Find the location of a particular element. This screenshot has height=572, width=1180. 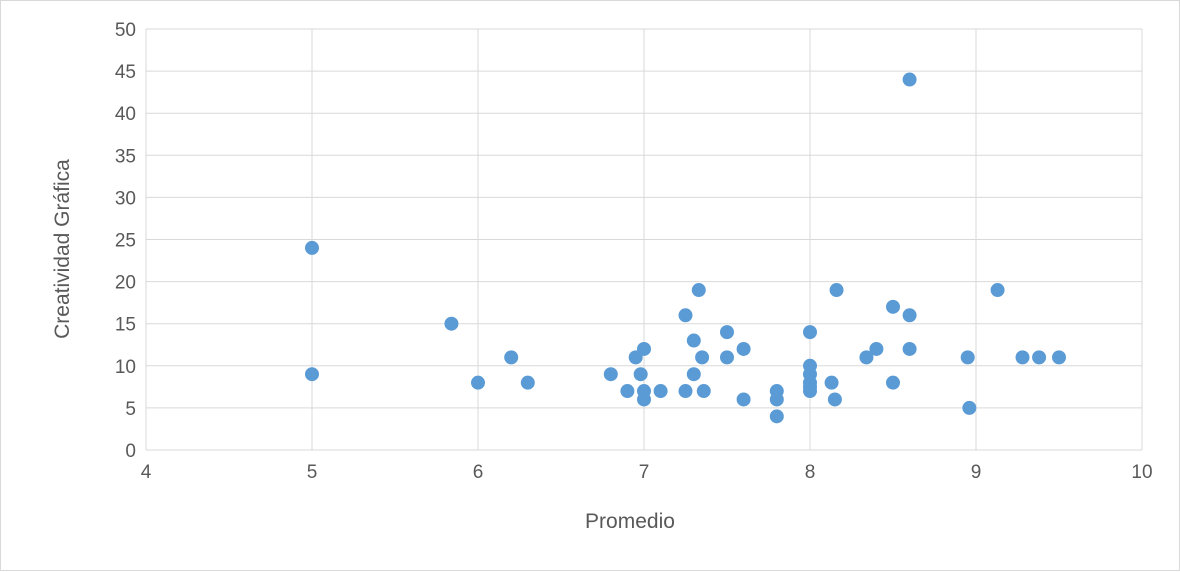

x-tick-label: 10 is located at coordinates (1141, 472).